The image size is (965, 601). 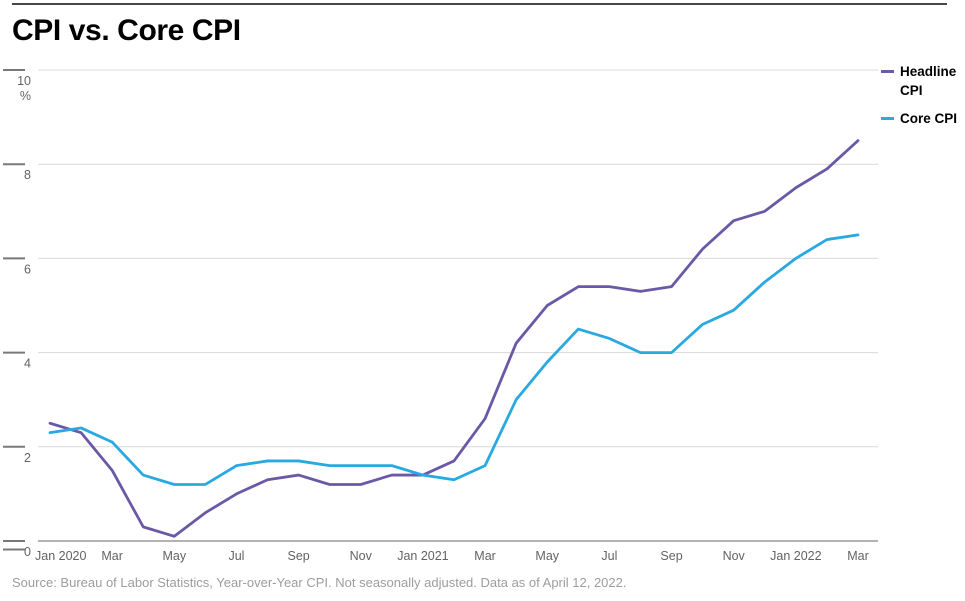 I want to click on y-tick-label: 2, so click(x=27, y=458).